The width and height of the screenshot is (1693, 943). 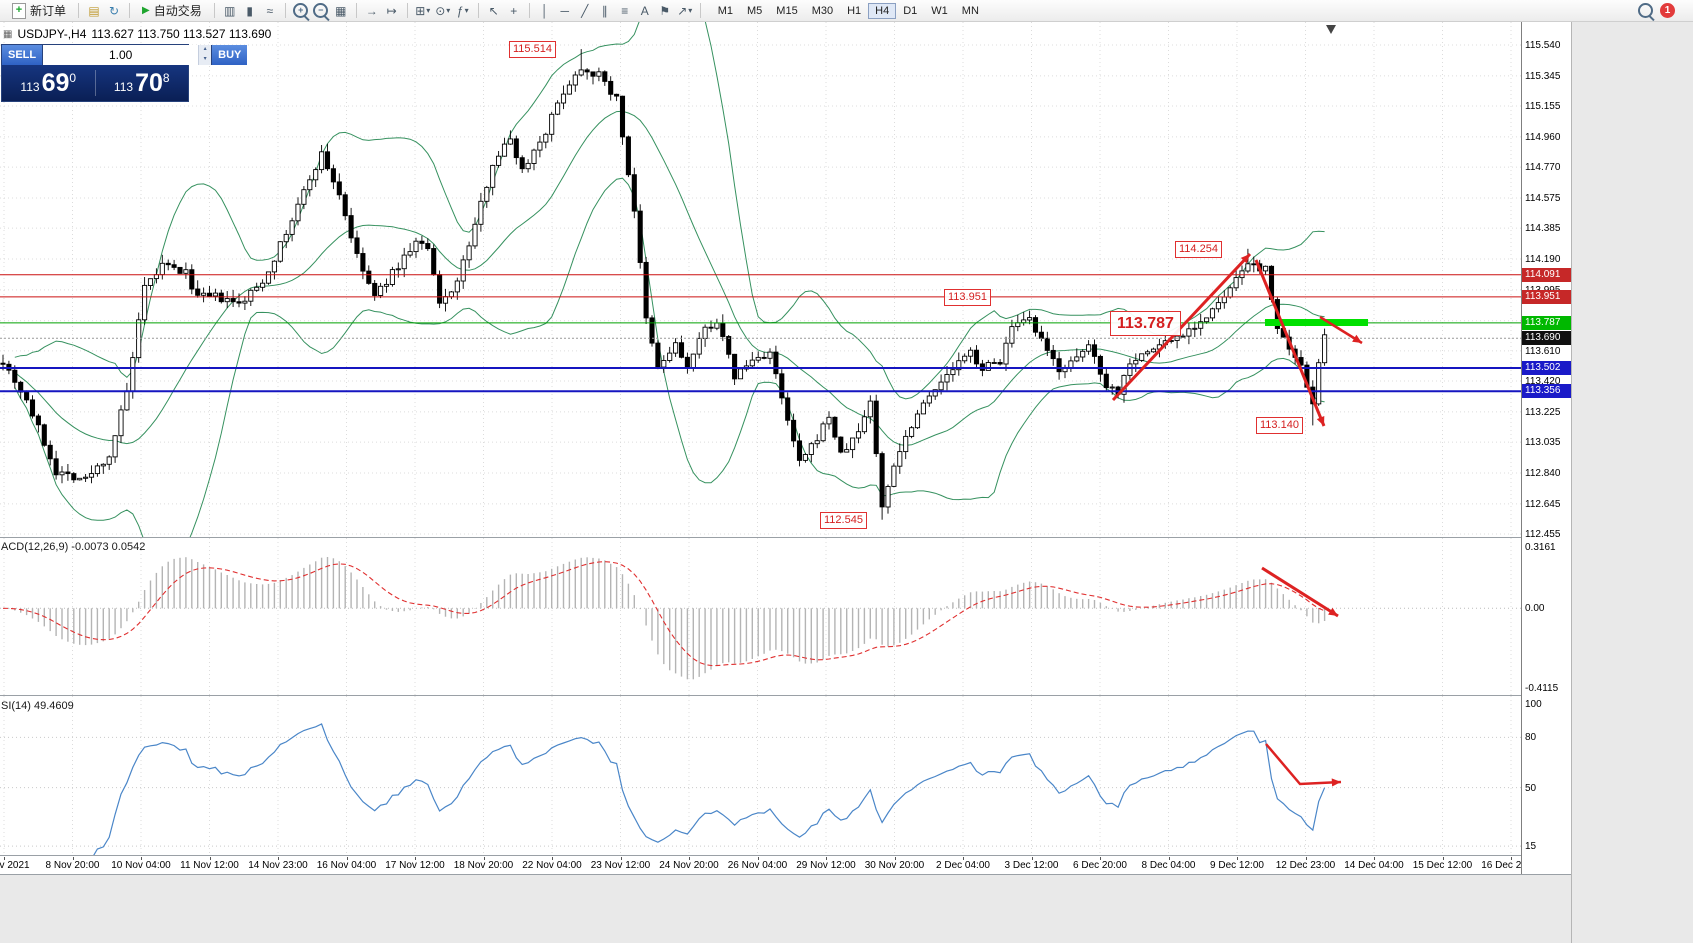 What do you see at coordinates (142, 83) in the screenshot?
I see `buy-price: 113708` at bounding box center [142, 83].